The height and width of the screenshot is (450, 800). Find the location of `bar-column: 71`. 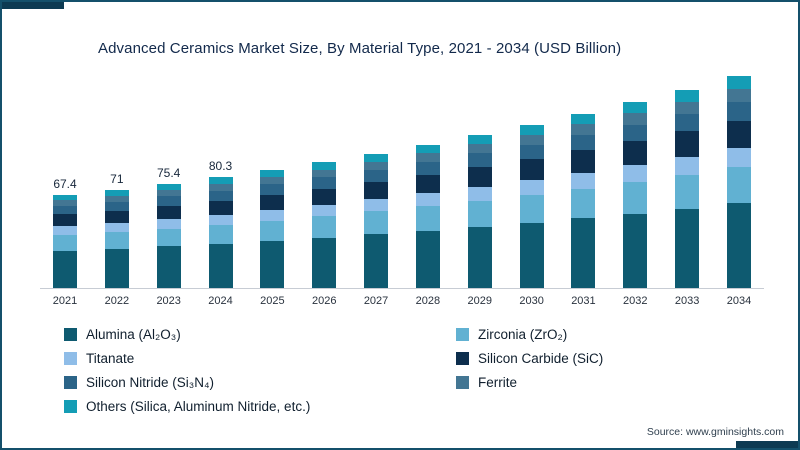

bar-column: 71 is located at coordinates (117, 230).